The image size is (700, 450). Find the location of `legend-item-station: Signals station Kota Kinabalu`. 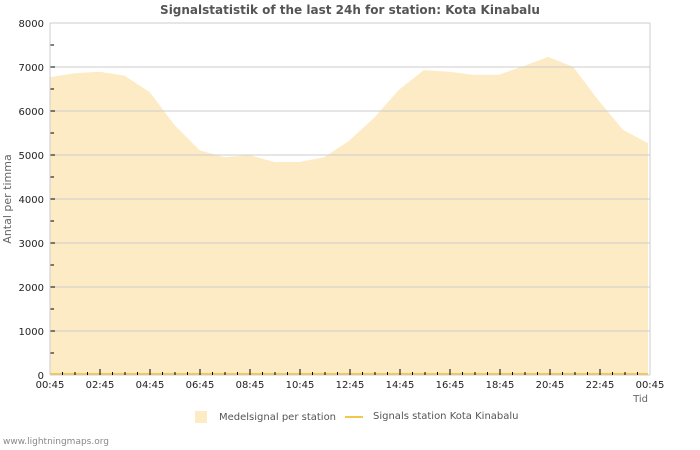

legend-item-station: Signals station Kota Kinabalu is located at coordinates (432, 416).